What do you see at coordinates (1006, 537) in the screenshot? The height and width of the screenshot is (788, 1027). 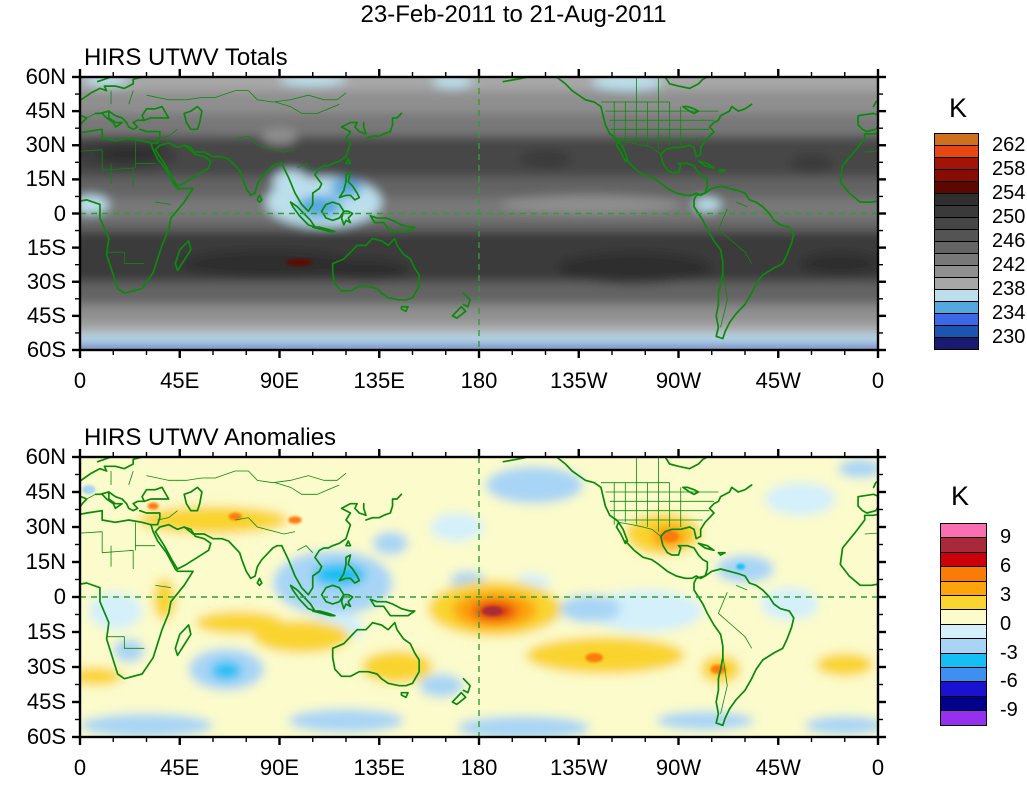 I see `colorbar-tick-label: 9` at bounding box center [1006, 537].